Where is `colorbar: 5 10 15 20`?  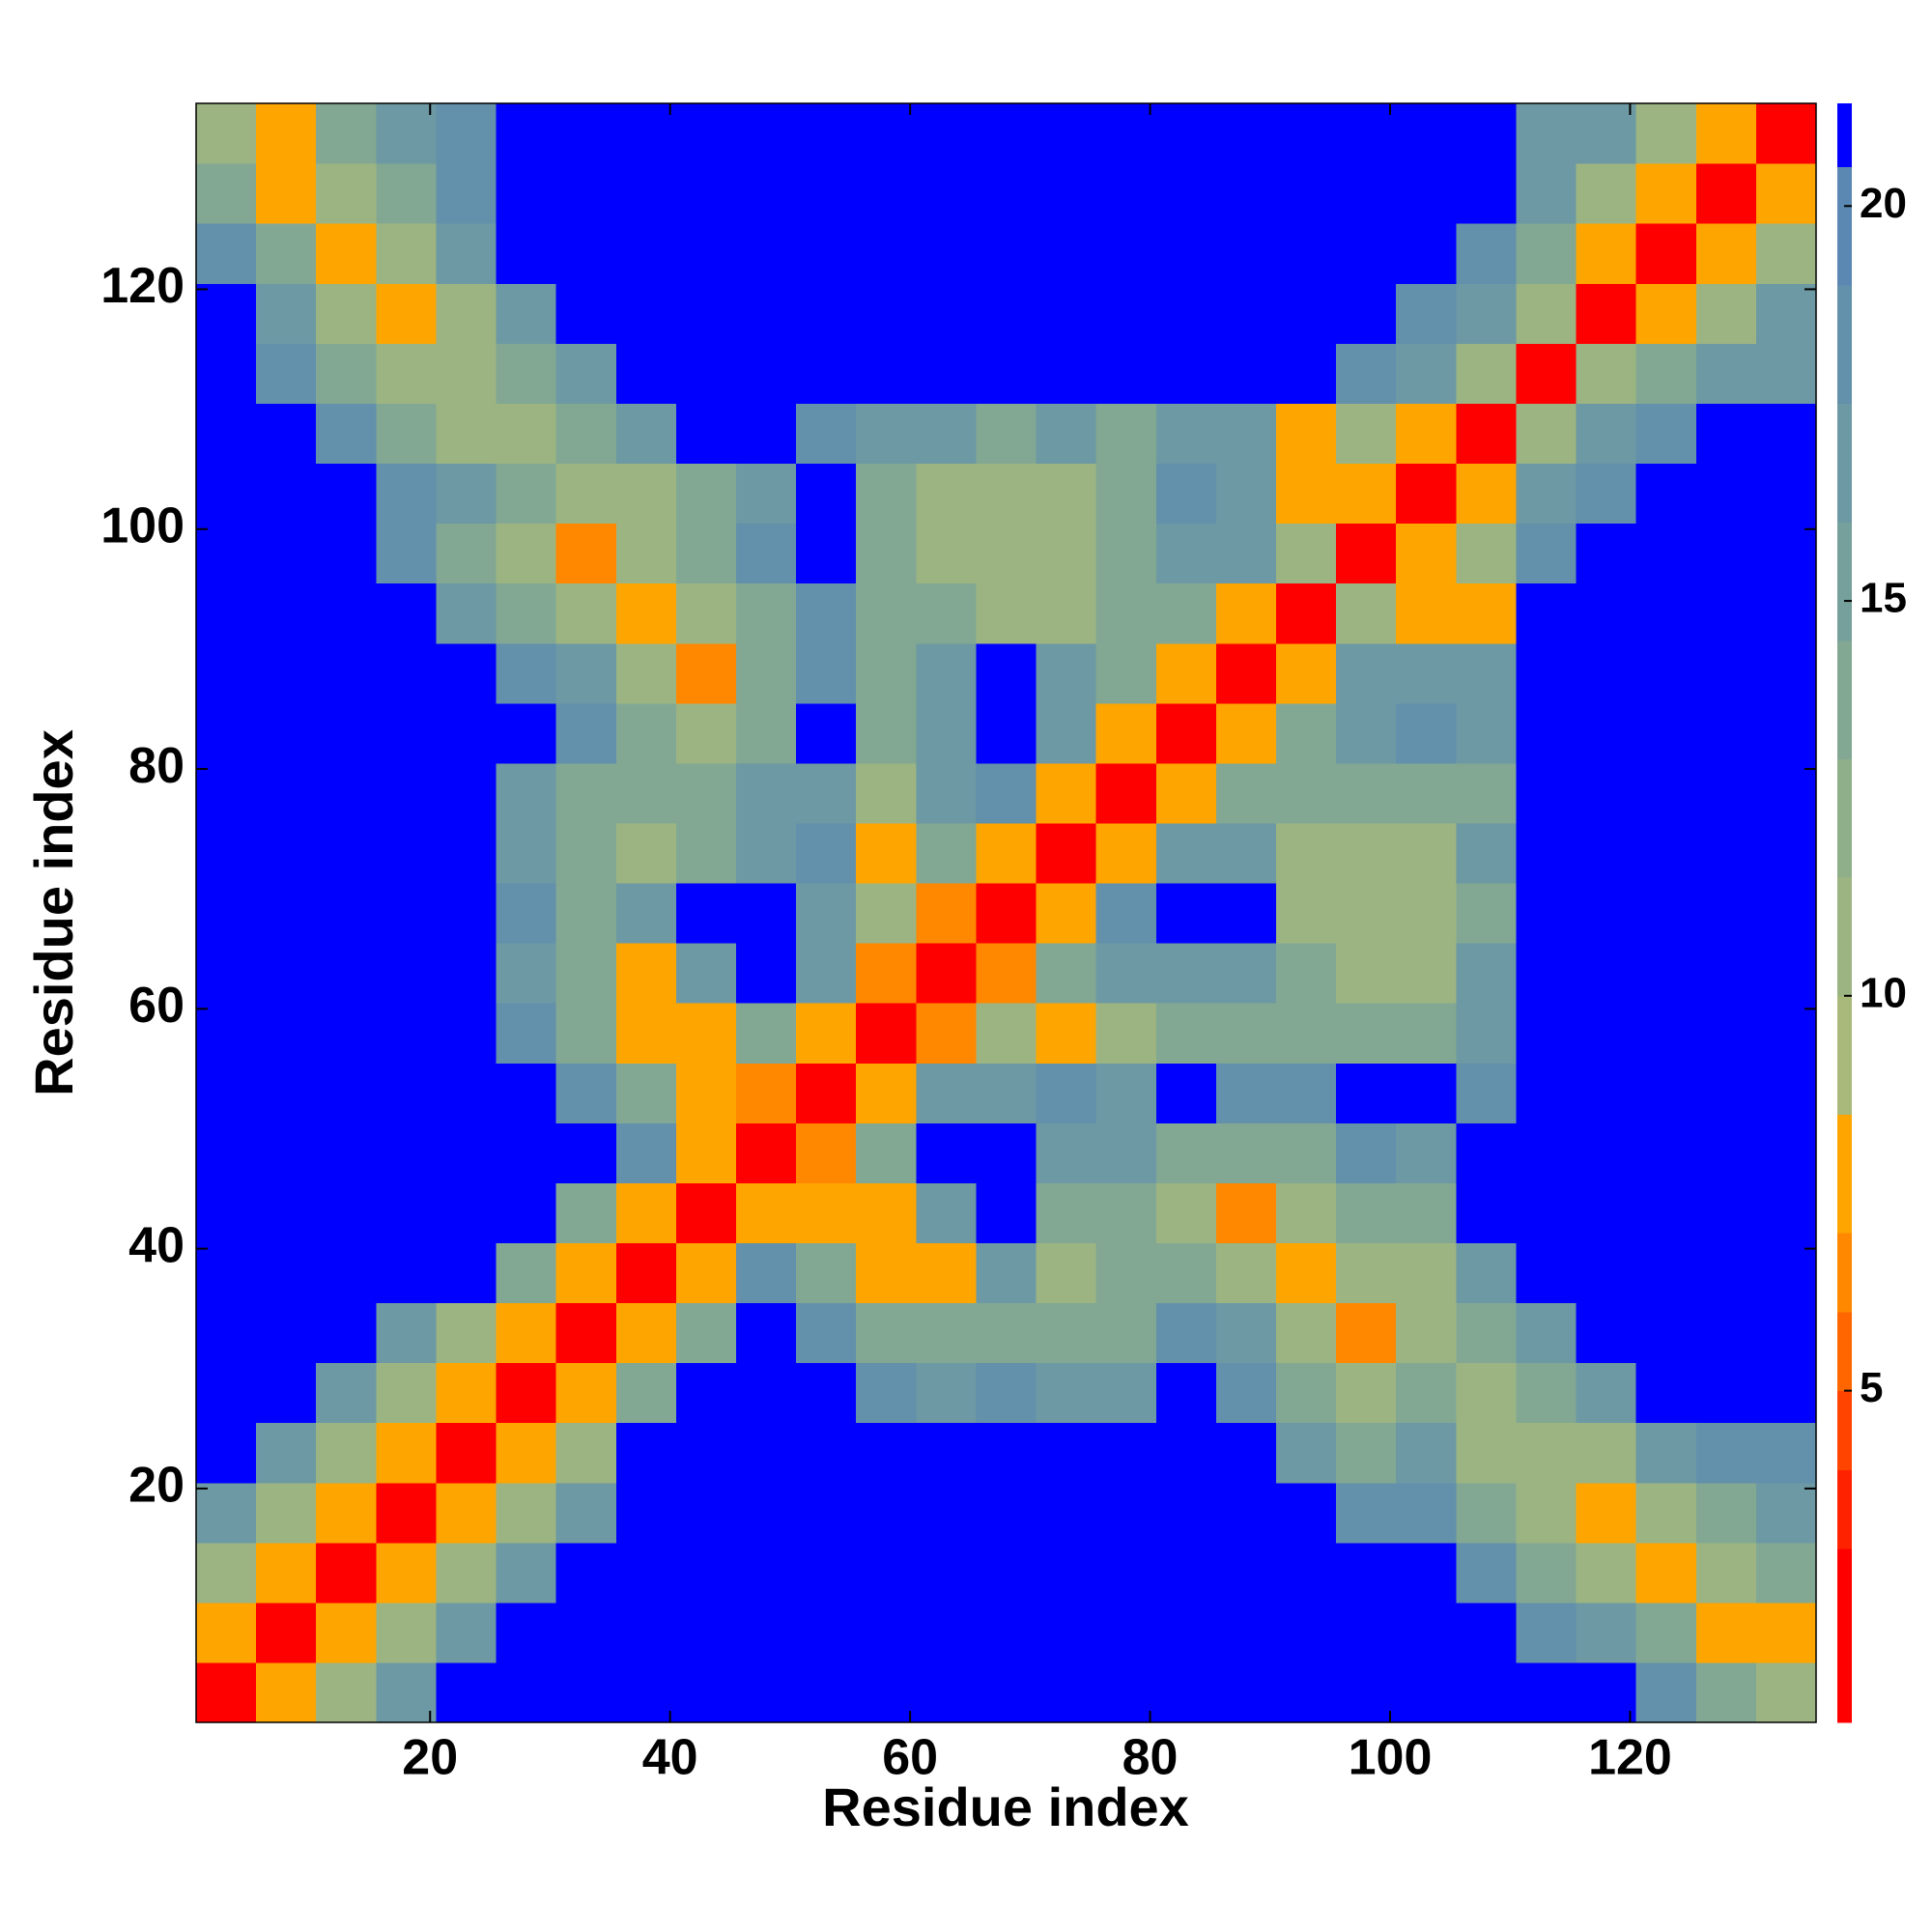 colorbar: 5 10 15 20 is located at coordinates (1872, 913).